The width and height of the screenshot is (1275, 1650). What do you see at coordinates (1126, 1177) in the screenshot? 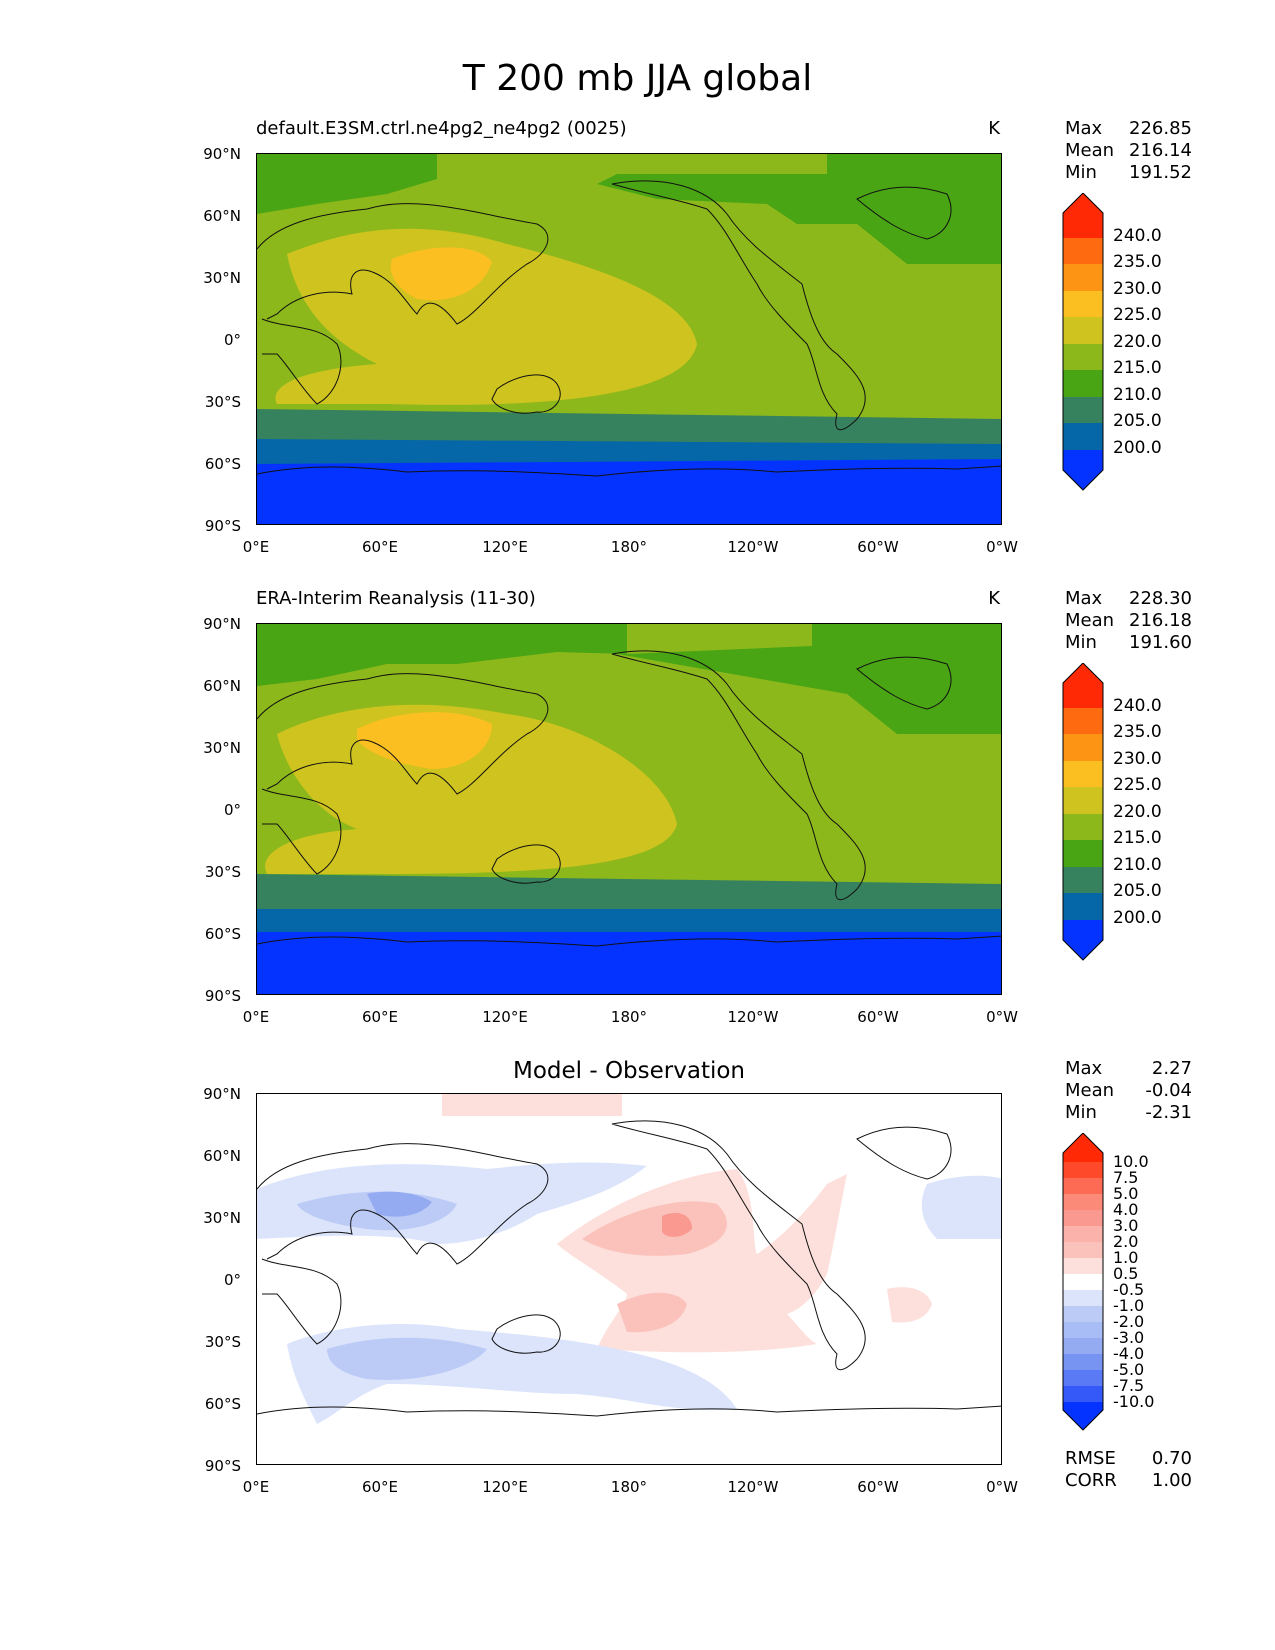
I see `colorbar-label: 7.5` at bounding box center [1126, 1177].